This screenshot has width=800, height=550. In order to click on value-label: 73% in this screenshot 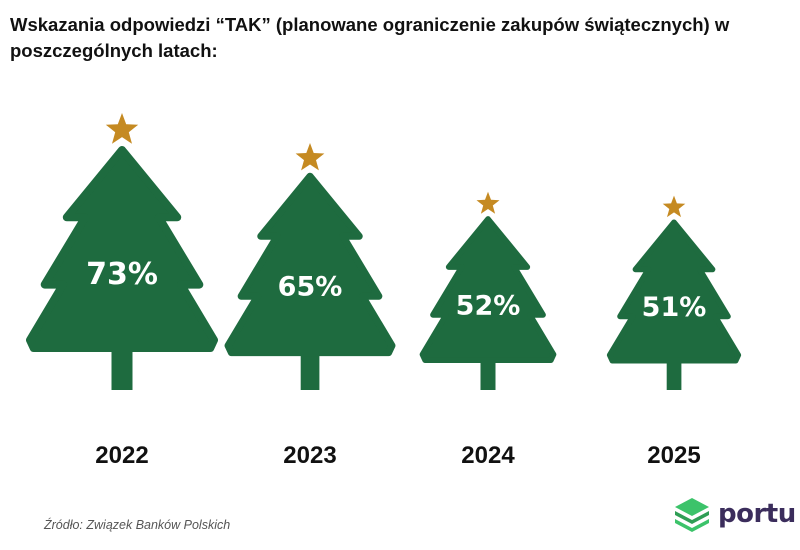, I will do `click(122, 274)`.